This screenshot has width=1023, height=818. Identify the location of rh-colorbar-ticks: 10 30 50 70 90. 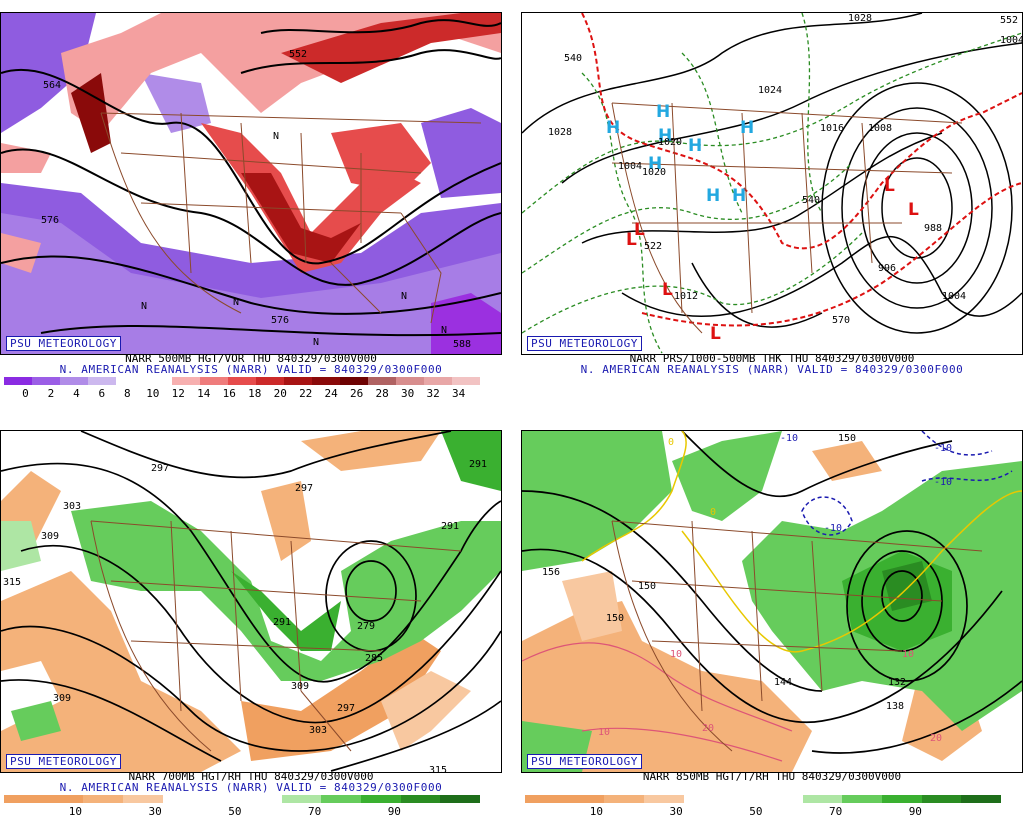
(242, 812).